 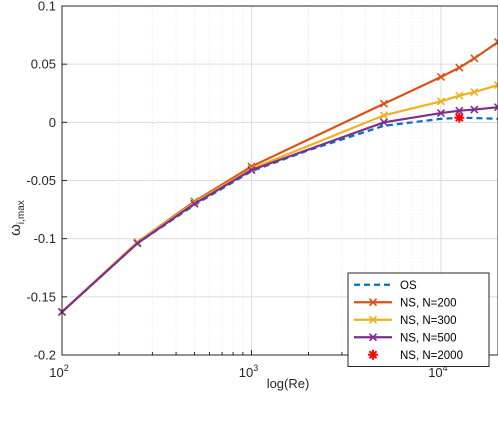 What do you see at coordinates (437, 371) in the screenshot?
I see `x-tick-label: 10⁴` at bounding box center [437, 371].